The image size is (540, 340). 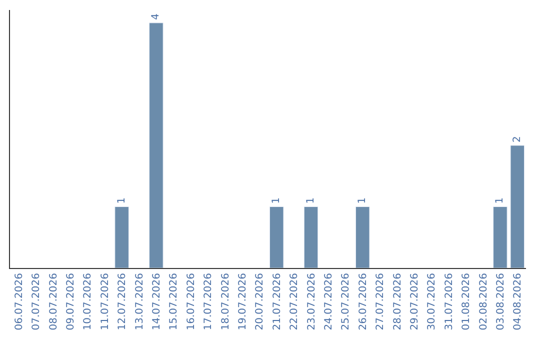 I want to click on x-tick-label: 17.07.2026, so click(x=208, y=301).